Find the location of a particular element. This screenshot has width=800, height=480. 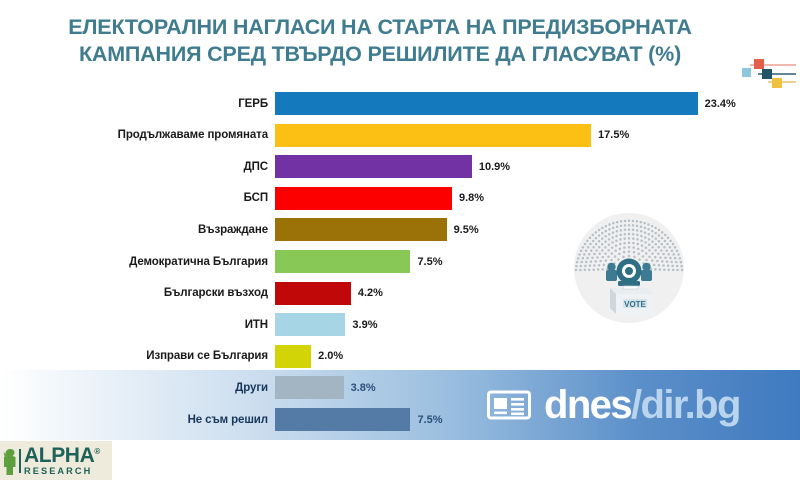

bar-track: 2.0% is located at coordinates (537, 356).